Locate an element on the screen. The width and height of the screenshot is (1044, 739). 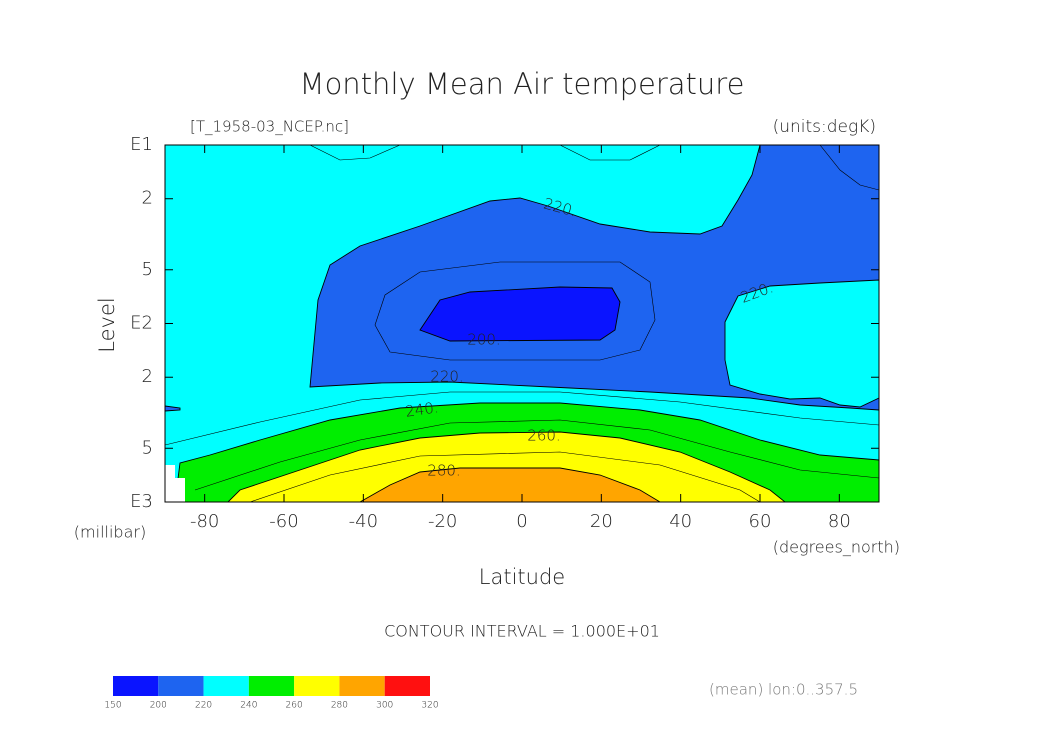
contour-label: 260. is located at coordinates (543, 436).